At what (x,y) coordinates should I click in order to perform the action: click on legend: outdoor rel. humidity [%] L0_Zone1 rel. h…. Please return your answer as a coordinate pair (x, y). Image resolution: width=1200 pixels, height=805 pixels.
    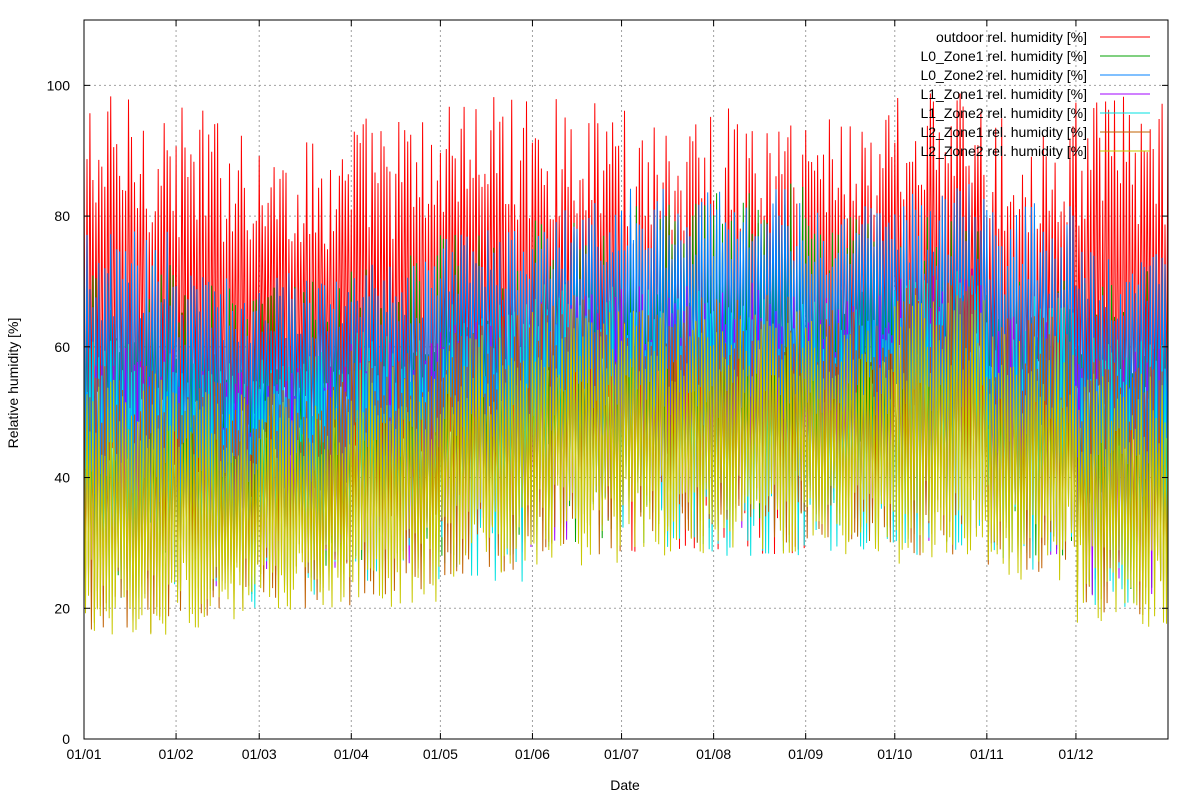
    Looking at the image, I should click on (1035, 94).